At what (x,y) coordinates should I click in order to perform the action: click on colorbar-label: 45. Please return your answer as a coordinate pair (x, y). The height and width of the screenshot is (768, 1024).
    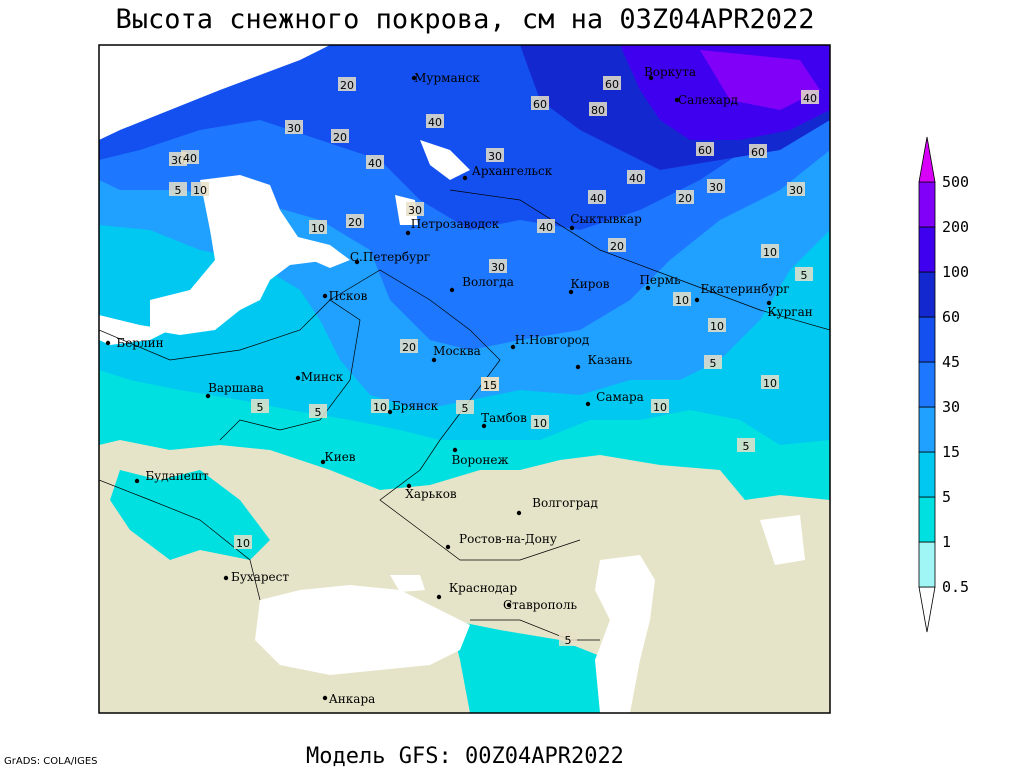
    Looking at the image, I should click on (951, 362).